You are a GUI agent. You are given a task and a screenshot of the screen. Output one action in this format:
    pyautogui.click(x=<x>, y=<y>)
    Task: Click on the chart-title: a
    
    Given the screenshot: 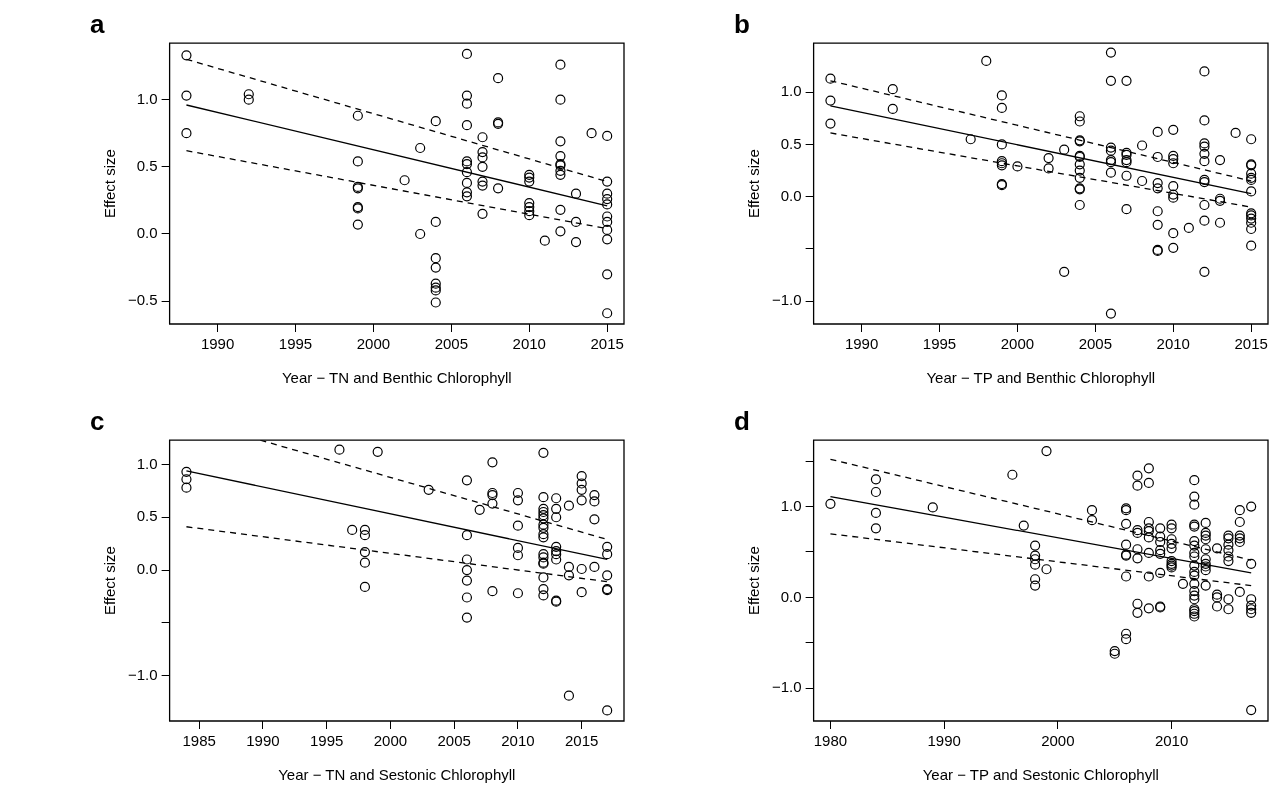 What is the action you would take?
    pyautogui.click(x=97, y=23)
    